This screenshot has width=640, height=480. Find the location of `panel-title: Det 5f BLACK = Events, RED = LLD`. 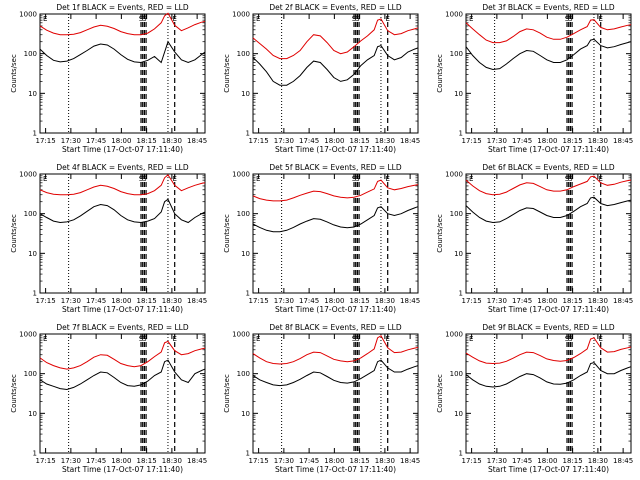

panel-title: Det 5f BLACK = Events, RED = LLD is located at coordinates (335, 167).